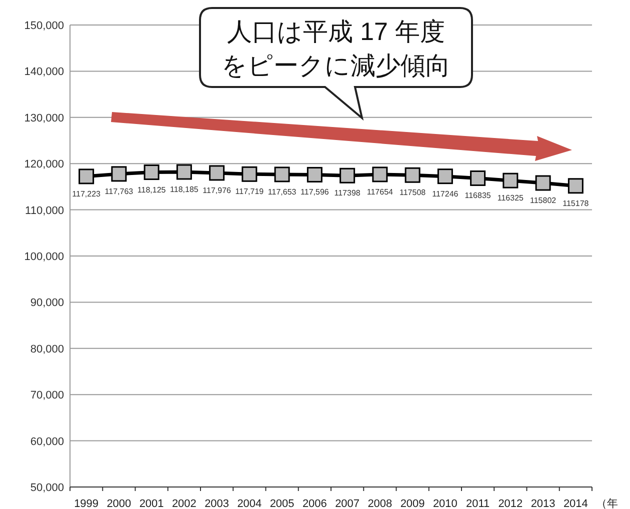  What do you see at coordinates (510, 503) in the screenshot?
I see `x-tick-label: 2012` at bounding box center [510, 503].